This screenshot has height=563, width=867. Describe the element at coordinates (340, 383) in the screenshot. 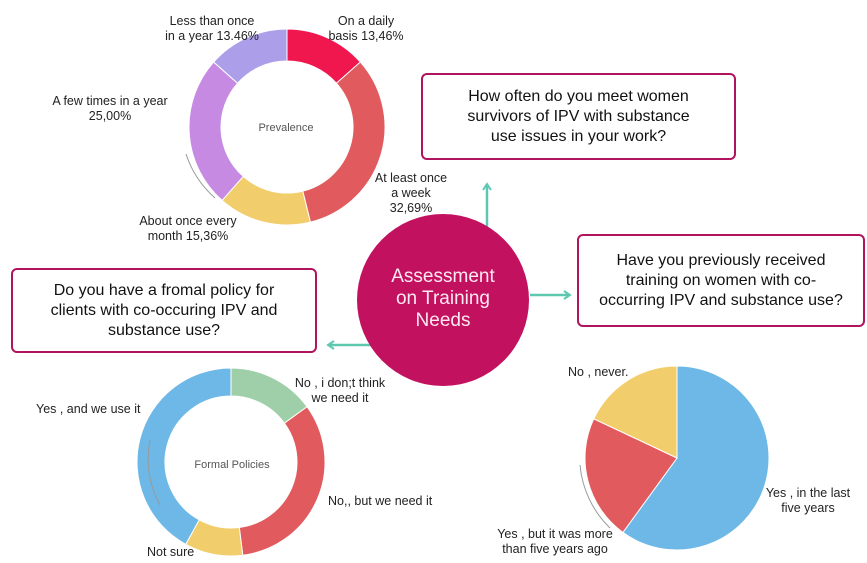

I see `policies-label-no-dont-need-line1: No , i don;t think` at that location.